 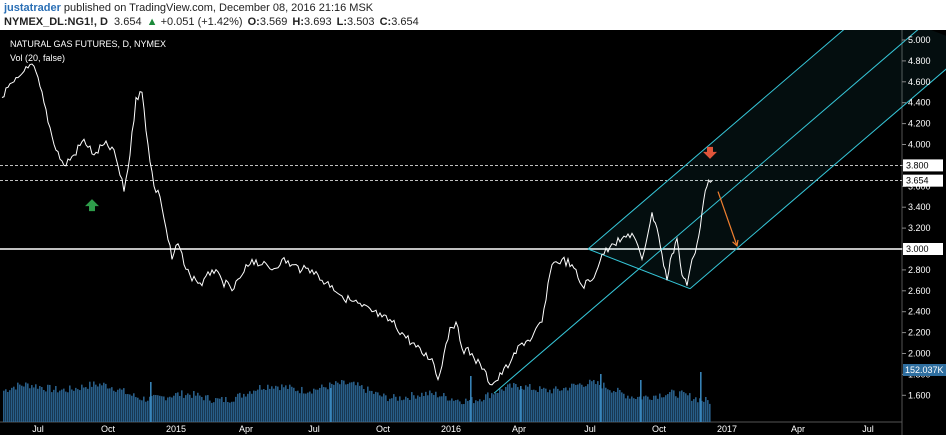 What do you see at coordinates (919, 82) in the screenshot?
I see `y-tick-label: 4.600` at bounding box center [919, 82].